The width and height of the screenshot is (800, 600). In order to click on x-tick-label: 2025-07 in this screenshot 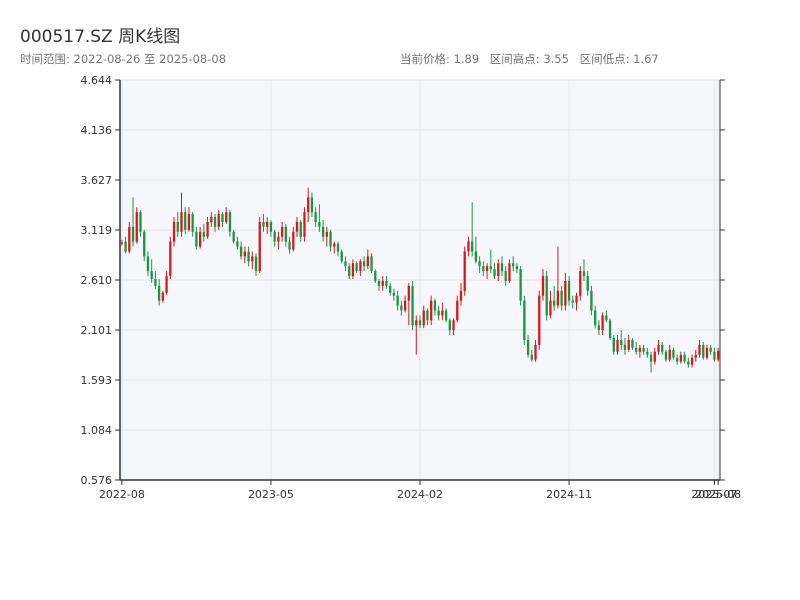, I will do `click(714, 494)`.